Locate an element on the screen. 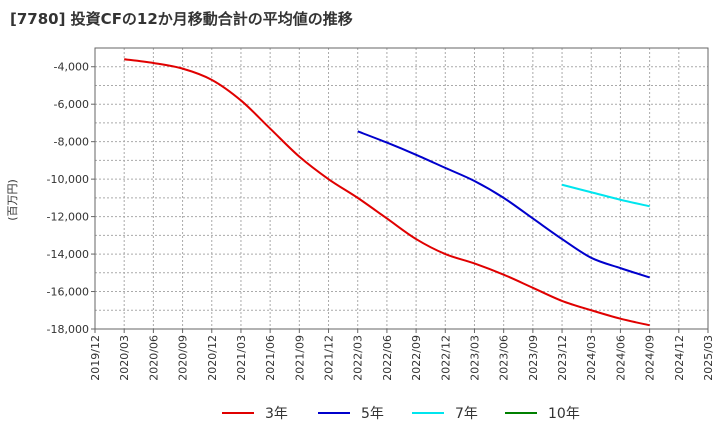  legend-label: 5年 is located at coordinates (372, 414).